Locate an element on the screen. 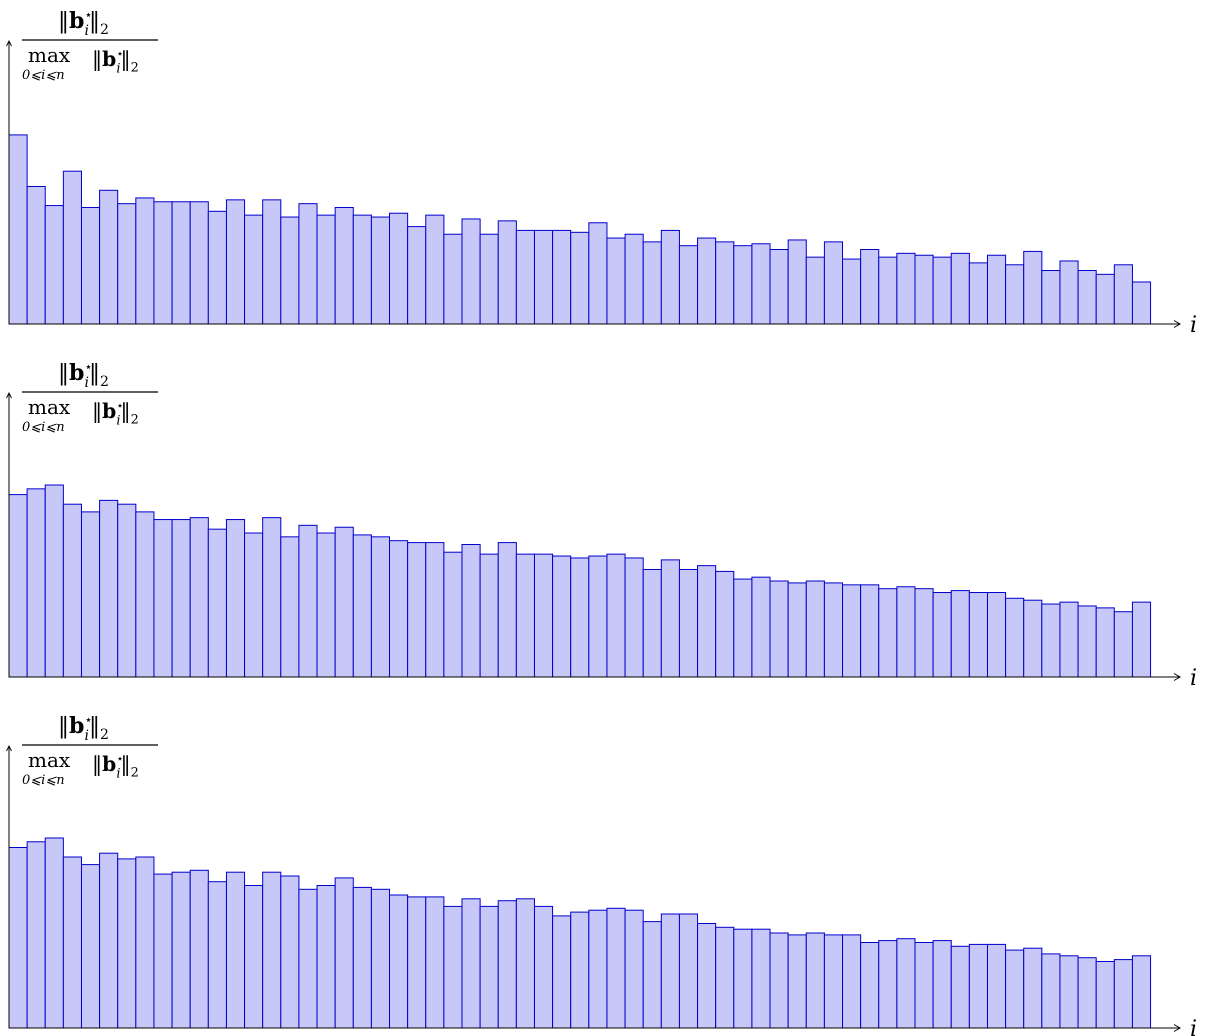 The height and width of the screenshot is (1036, 1209). label-numerator-3-text: ‖b⋆ i‖2 is located at coordinates (83, 728).